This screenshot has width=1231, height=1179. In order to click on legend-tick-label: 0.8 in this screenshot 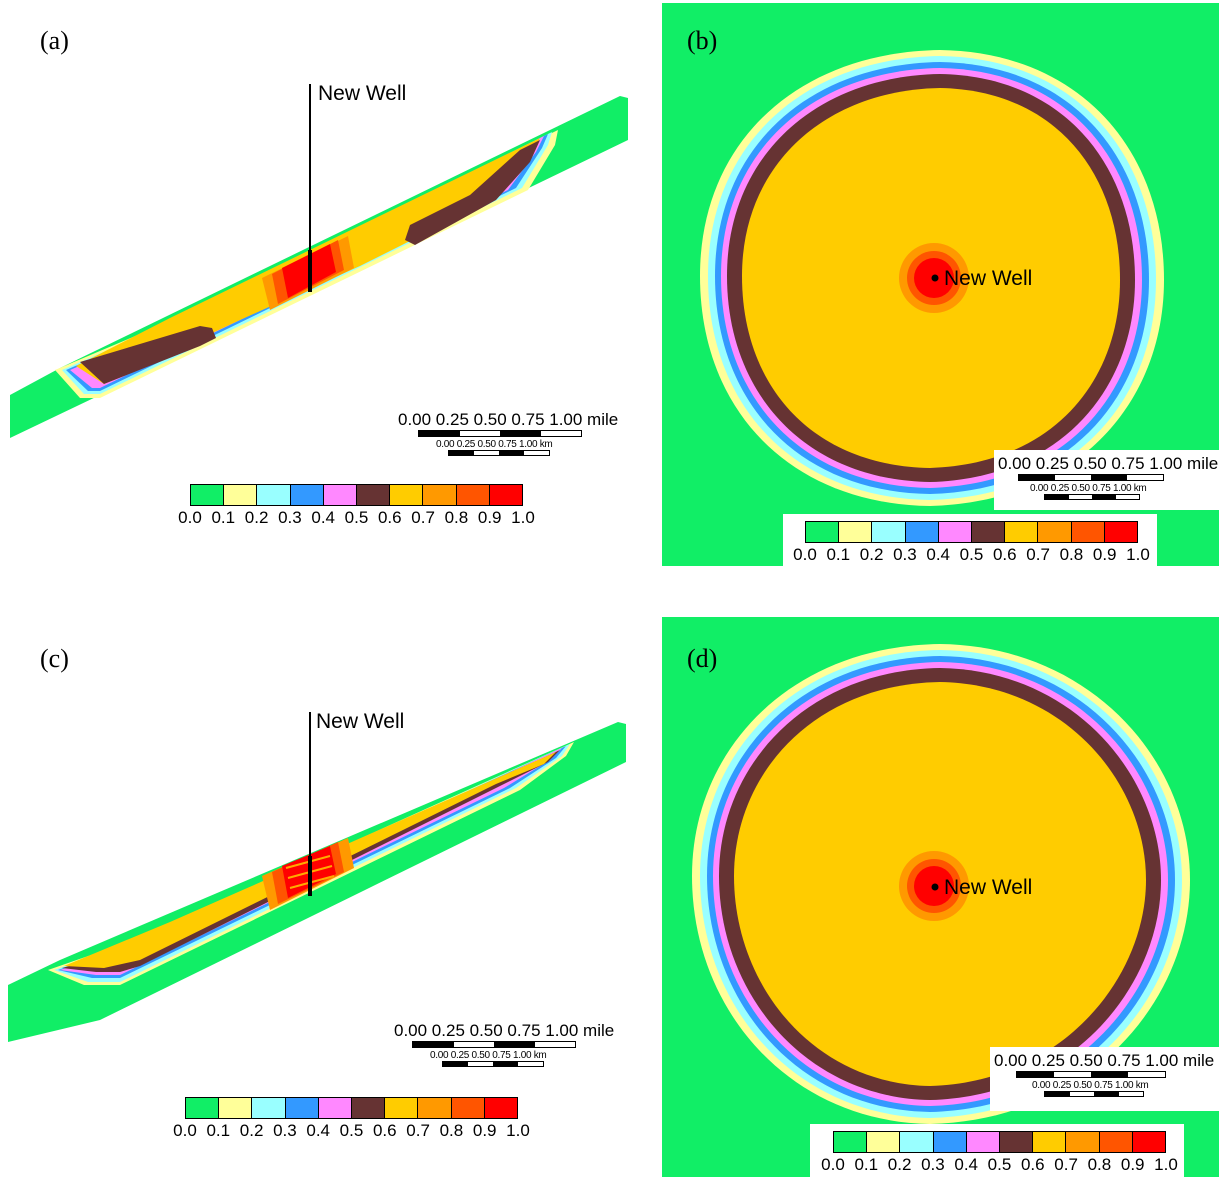, I will do `click(1099, 1164)`.